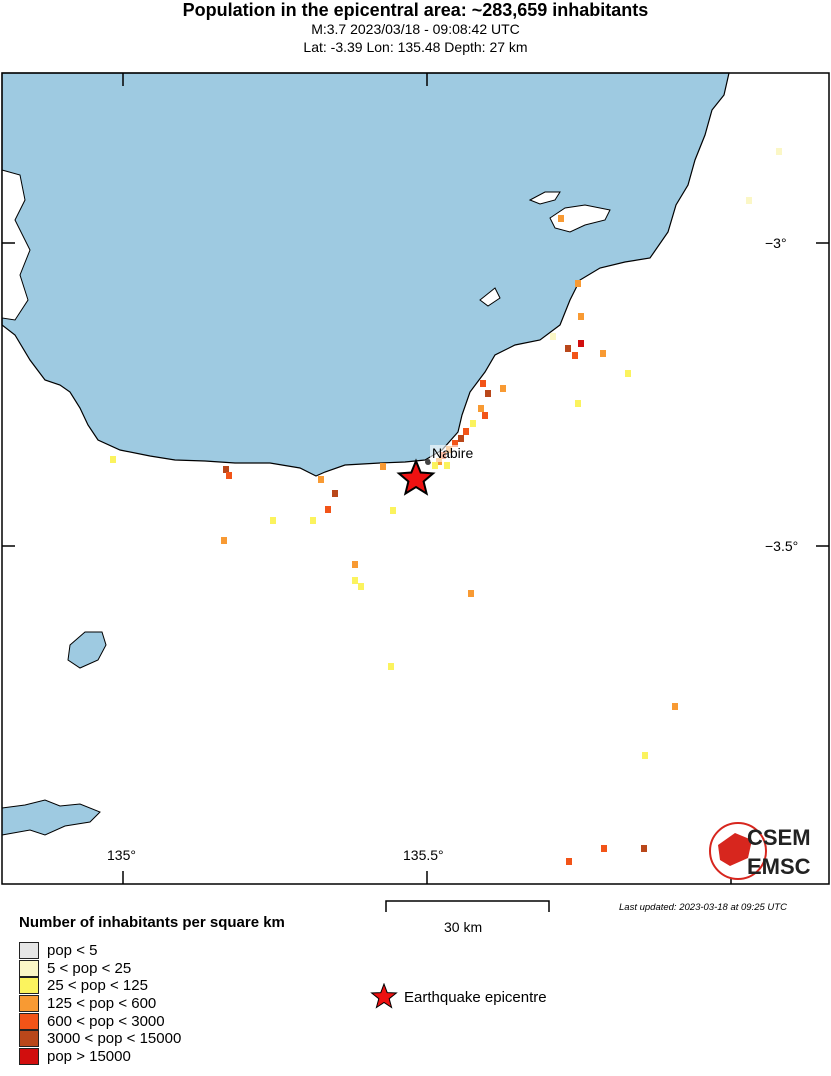 Image resolution: width=831 pixels, height=1076 pixels. Describe the element at coordinates (16, 245) in the screenshot. I see `land-west` at that location.